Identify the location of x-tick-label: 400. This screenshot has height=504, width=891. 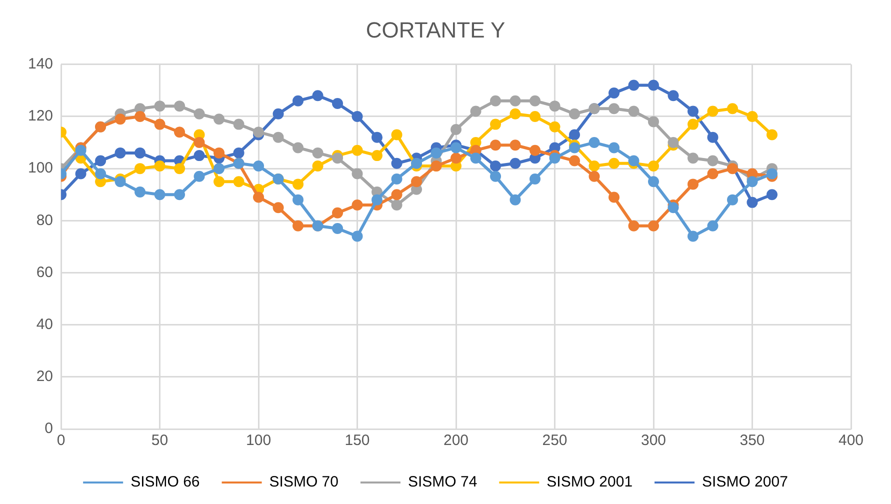
(851, 441).